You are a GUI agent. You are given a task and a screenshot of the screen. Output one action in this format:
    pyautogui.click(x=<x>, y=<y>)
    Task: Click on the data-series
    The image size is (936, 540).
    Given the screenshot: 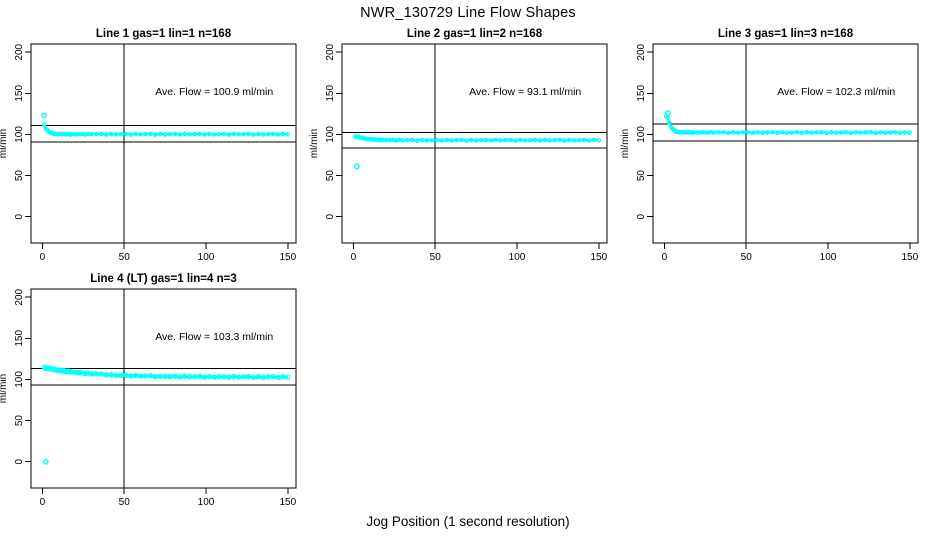 What is the action you would take?
    pyautogui.click(x=788, y=123)
    